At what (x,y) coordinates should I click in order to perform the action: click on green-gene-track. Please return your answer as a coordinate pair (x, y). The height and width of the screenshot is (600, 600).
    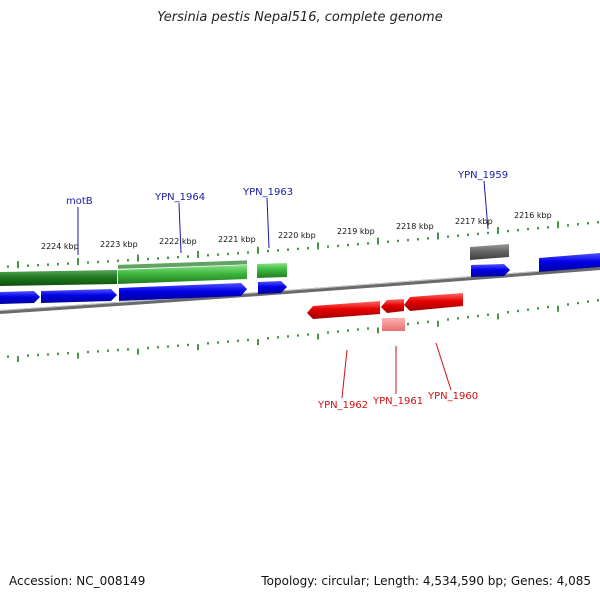
    Looking at the image, I should click on (143, 273).